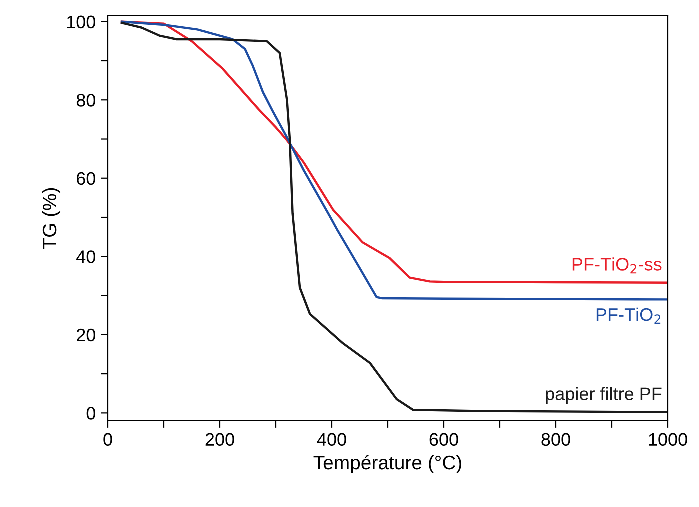 The width and height of the screenshot is (699, 507). Describe the element at coordinates (86, 179) in the screenshot. I see `y-tick-label: 60` at that location.